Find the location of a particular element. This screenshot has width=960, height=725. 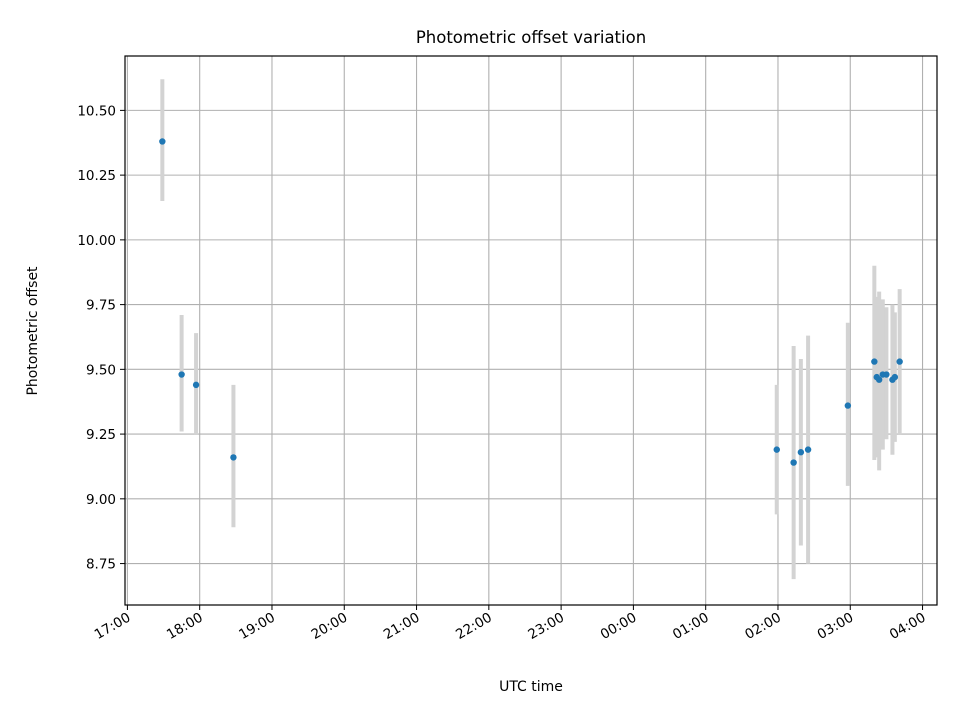

x-tick-label: 20:00 is located at coordinates (330, 626).